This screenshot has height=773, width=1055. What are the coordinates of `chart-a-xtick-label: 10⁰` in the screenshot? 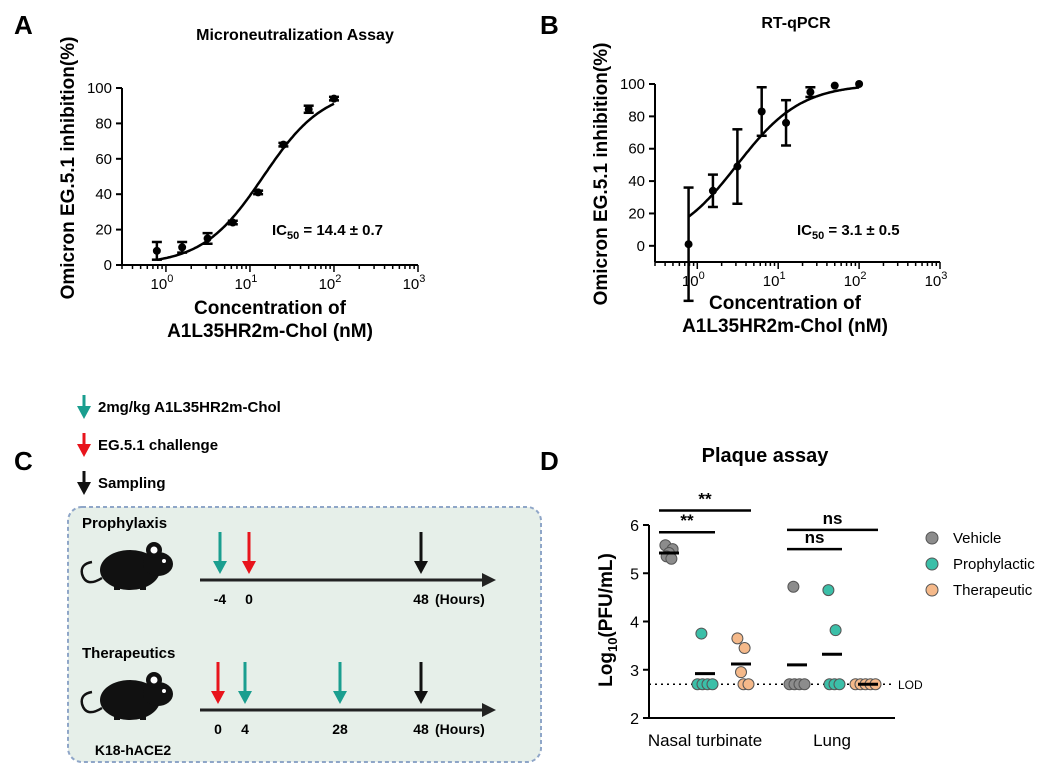 It's located at (162, 283).